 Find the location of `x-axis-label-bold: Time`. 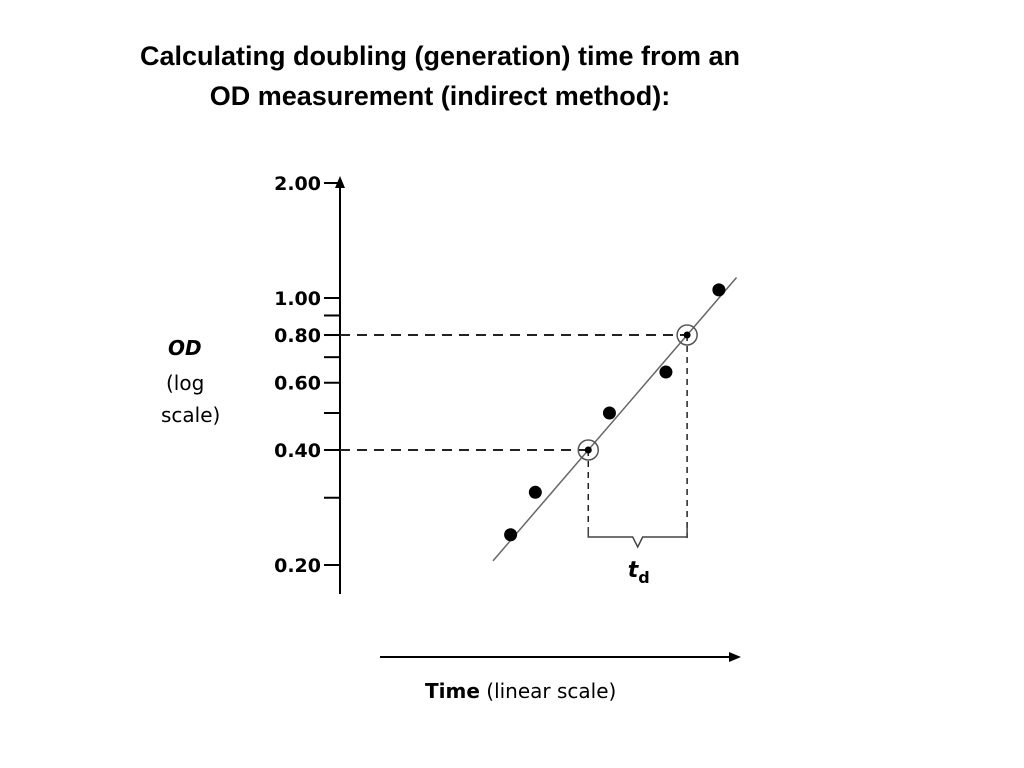

x-axis-label-bold: Time is located at coordinates (452, 691).